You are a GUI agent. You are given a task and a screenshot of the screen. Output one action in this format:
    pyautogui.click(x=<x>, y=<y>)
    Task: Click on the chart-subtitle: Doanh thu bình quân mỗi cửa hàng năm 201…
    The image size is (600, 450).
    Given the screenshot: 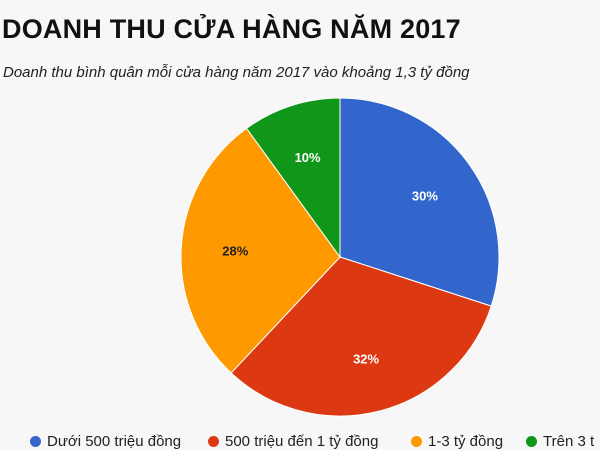 What is the action you would take?
    pyautogui.click(x=236, y=72)
    